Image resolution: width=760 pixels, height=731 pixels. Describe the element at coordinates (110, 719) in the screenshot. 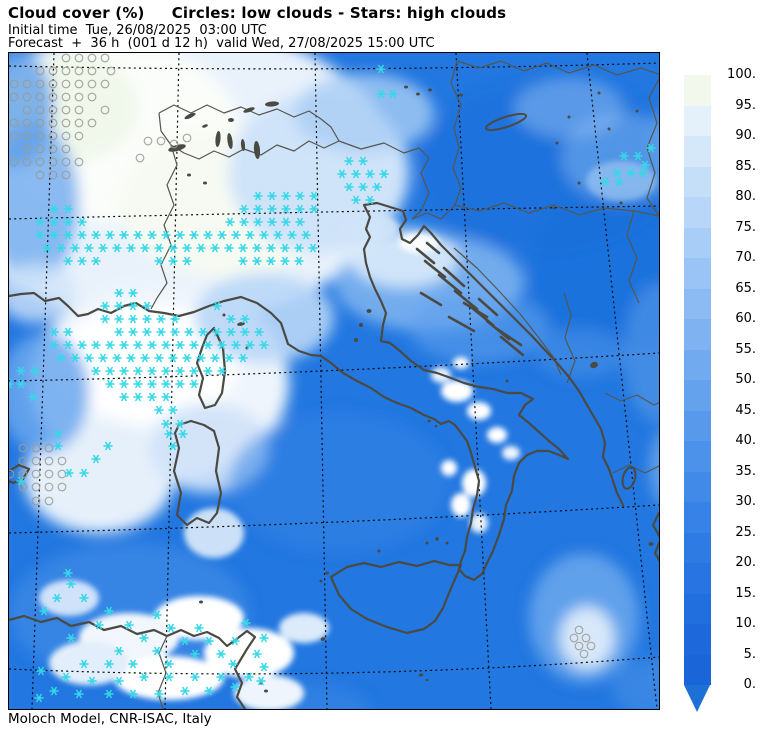

I see `model-credit: Moloch Model, CNR-ISAC, Italy` at that location.